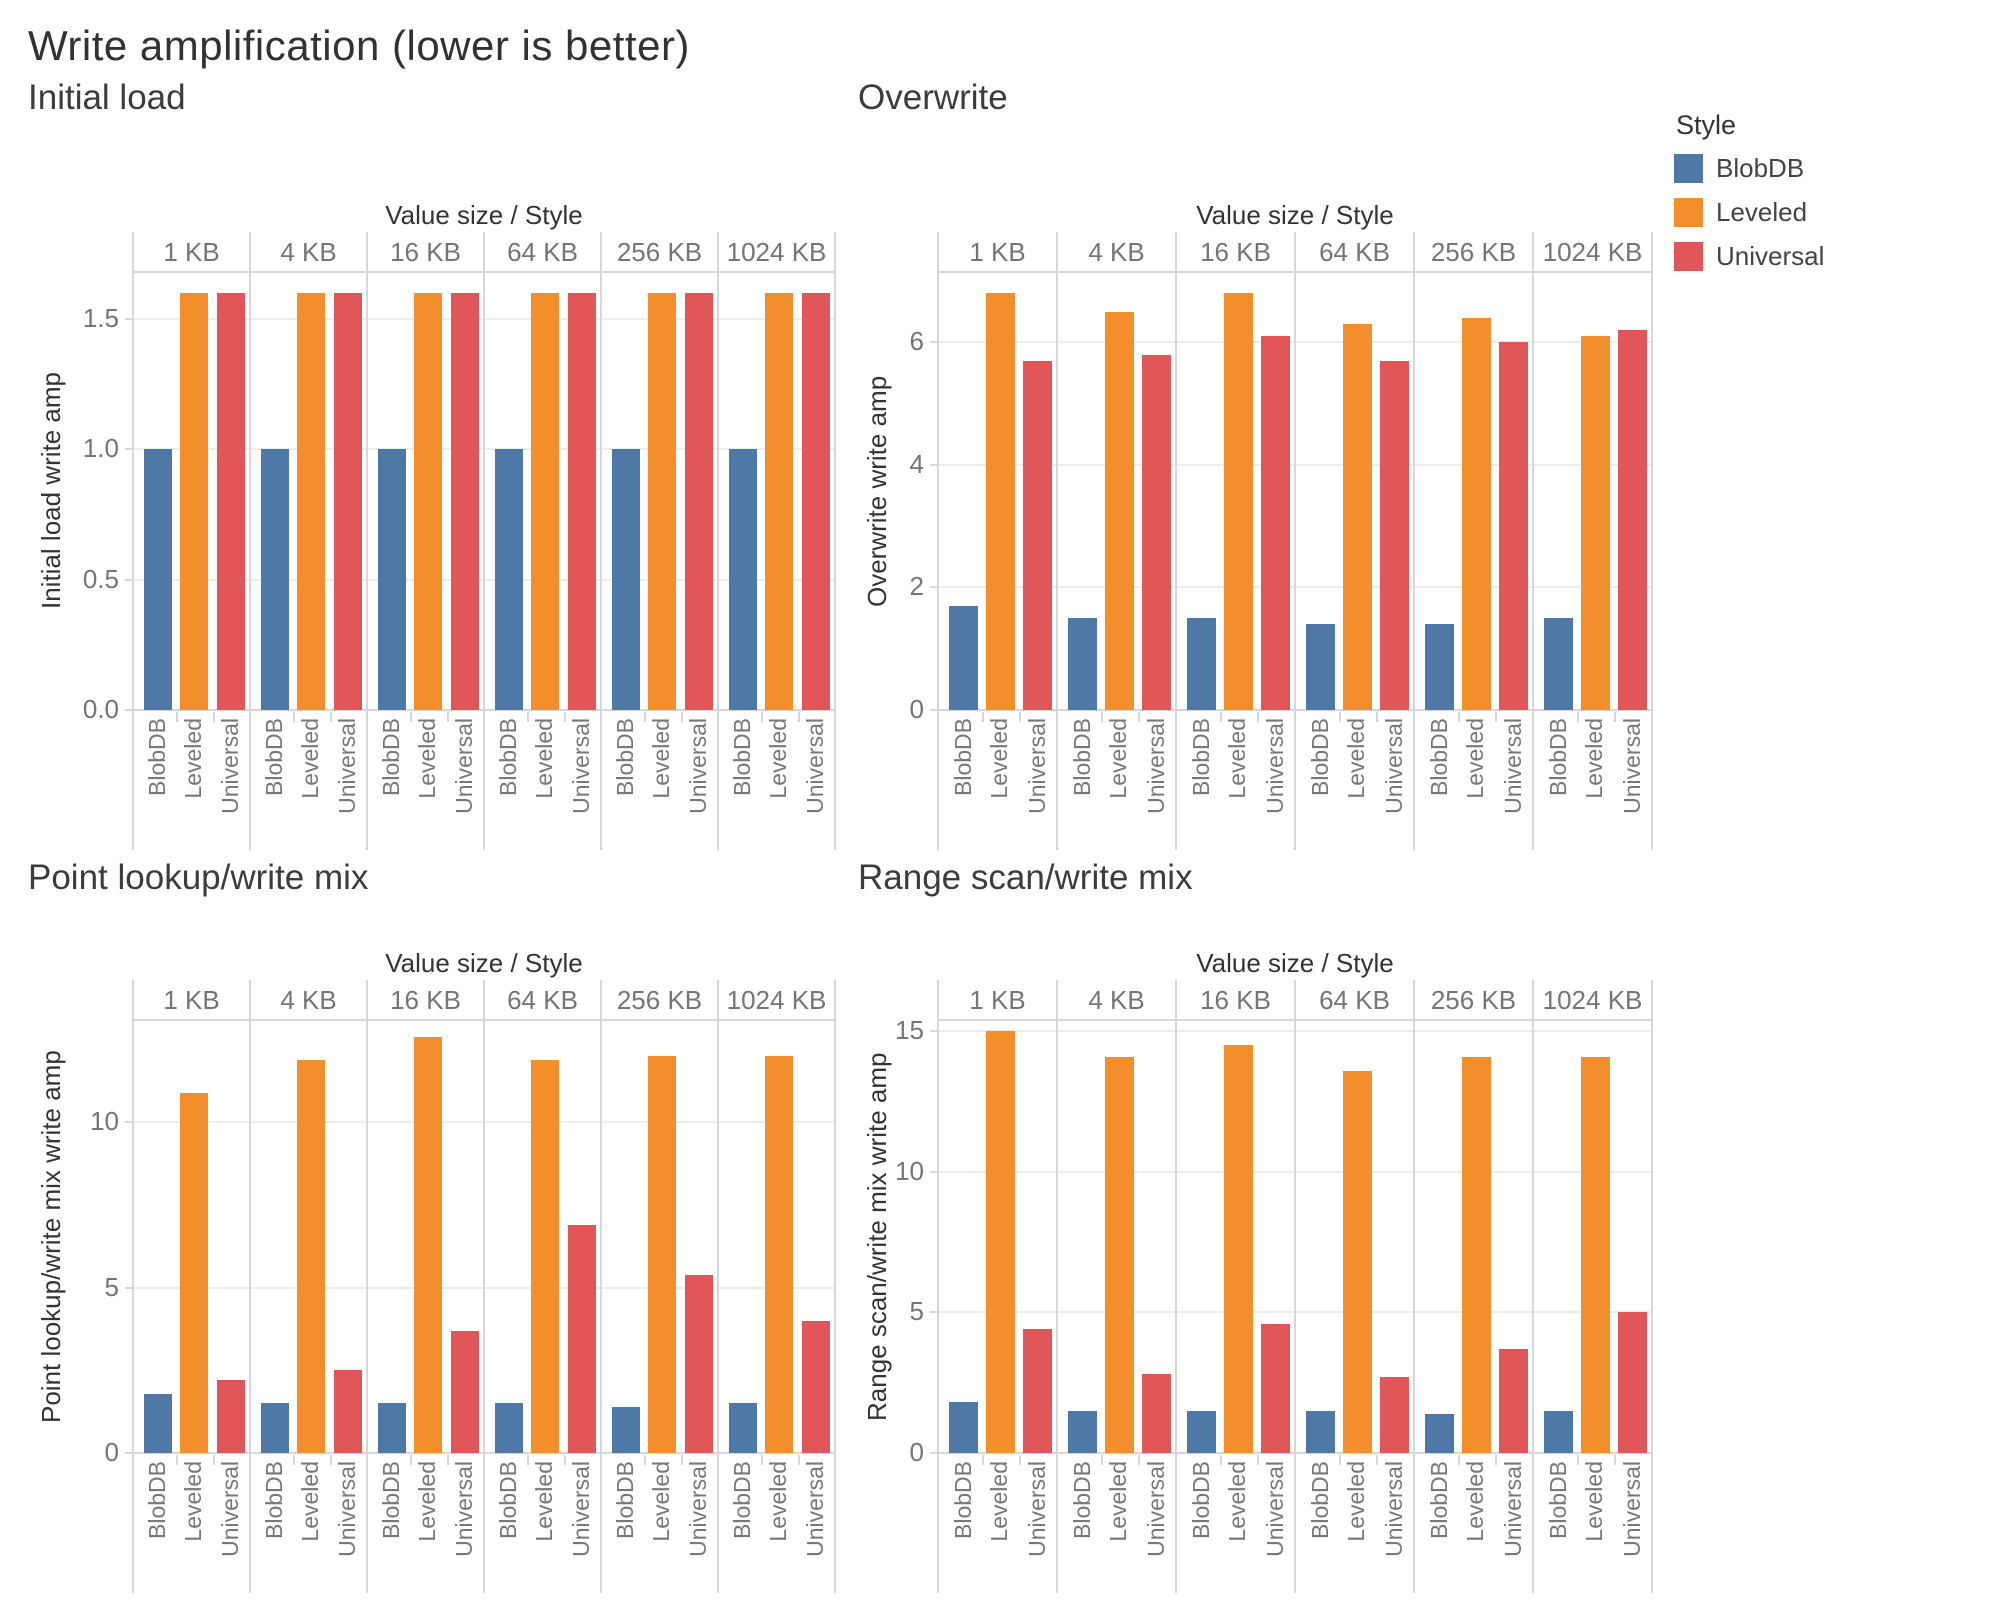 Image resolution: width=2000 pixels, height=1600 pixels. Describe the element at coordinates (509, 579) in the screenshot. I see `bar-initial-load-64kb-blobdb` at that location.